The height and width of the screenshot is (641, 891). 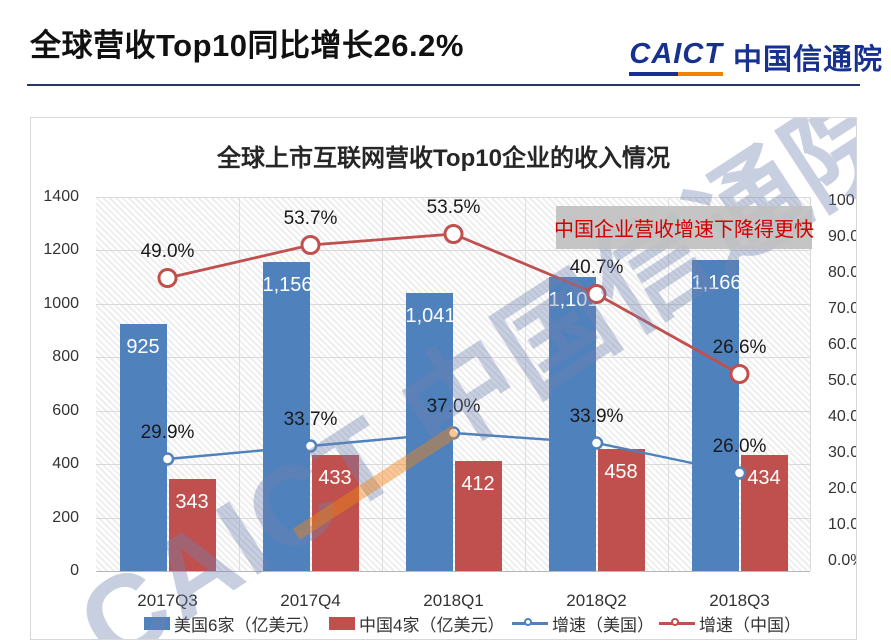 What do you see at coordinates (764, 478) in the screenshot?
I see `bar-value-label: 434` at bounding box center [764, 478].